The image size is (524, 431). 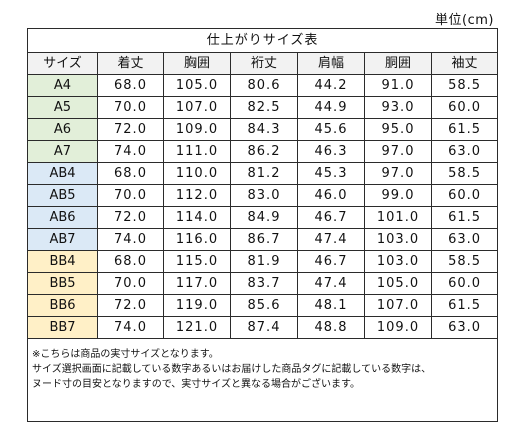 I want to click on note-line: ※こちらは商品の実寸サイズとなります。, so click(x=125, y=354).